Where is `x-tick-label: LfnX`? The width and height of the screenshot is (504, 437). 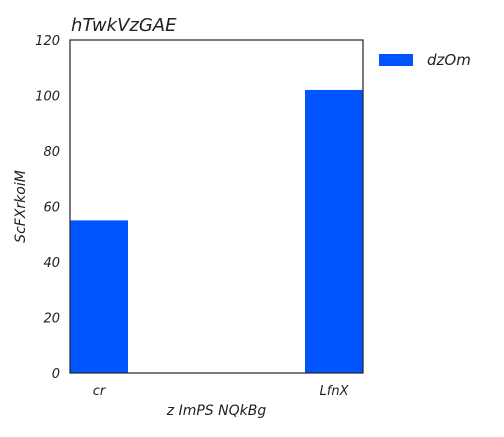
x-tick-label: LfnX is located at coordinates (335, 391).